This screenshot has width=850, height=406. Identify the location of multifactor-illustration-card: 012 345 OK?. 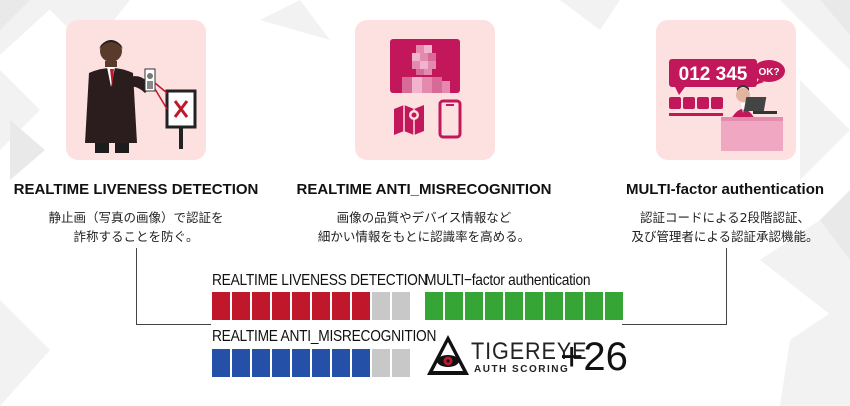
(726, 90).